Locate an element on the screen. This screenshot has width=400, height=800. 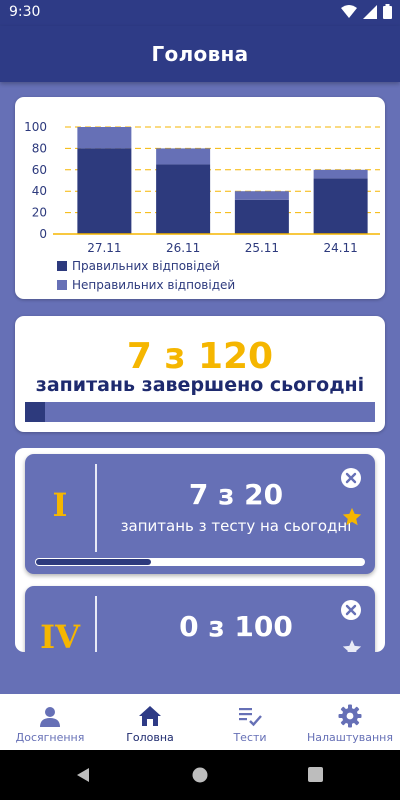
y-tick-label: 100 is located at coordinates (35, 127).